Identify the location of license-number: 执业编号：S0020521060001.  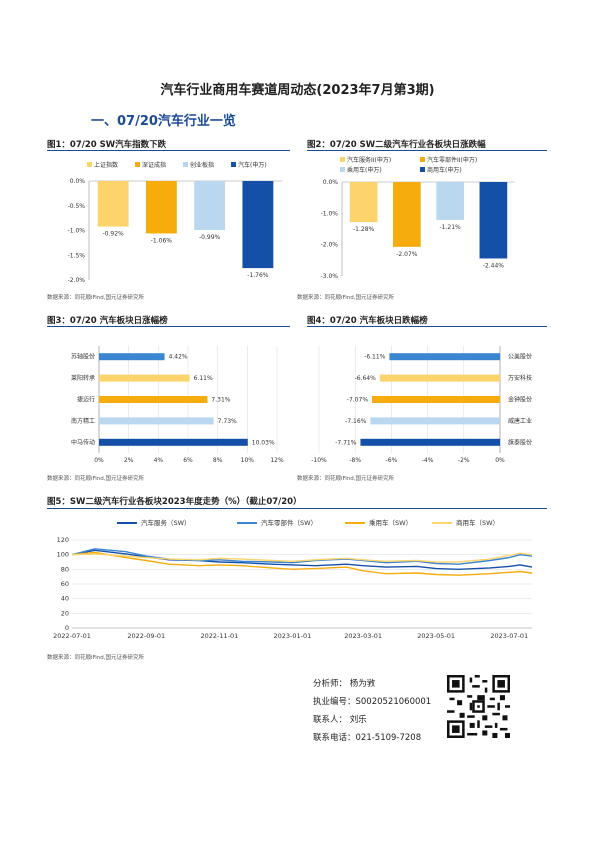
(372, 702).